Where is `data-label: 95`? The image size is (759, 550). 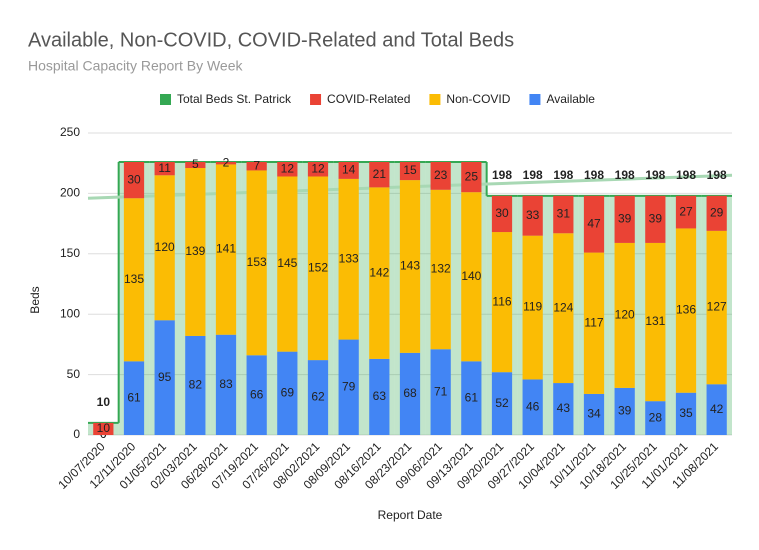
data-label: 95 is located at coordinates (165, 377).